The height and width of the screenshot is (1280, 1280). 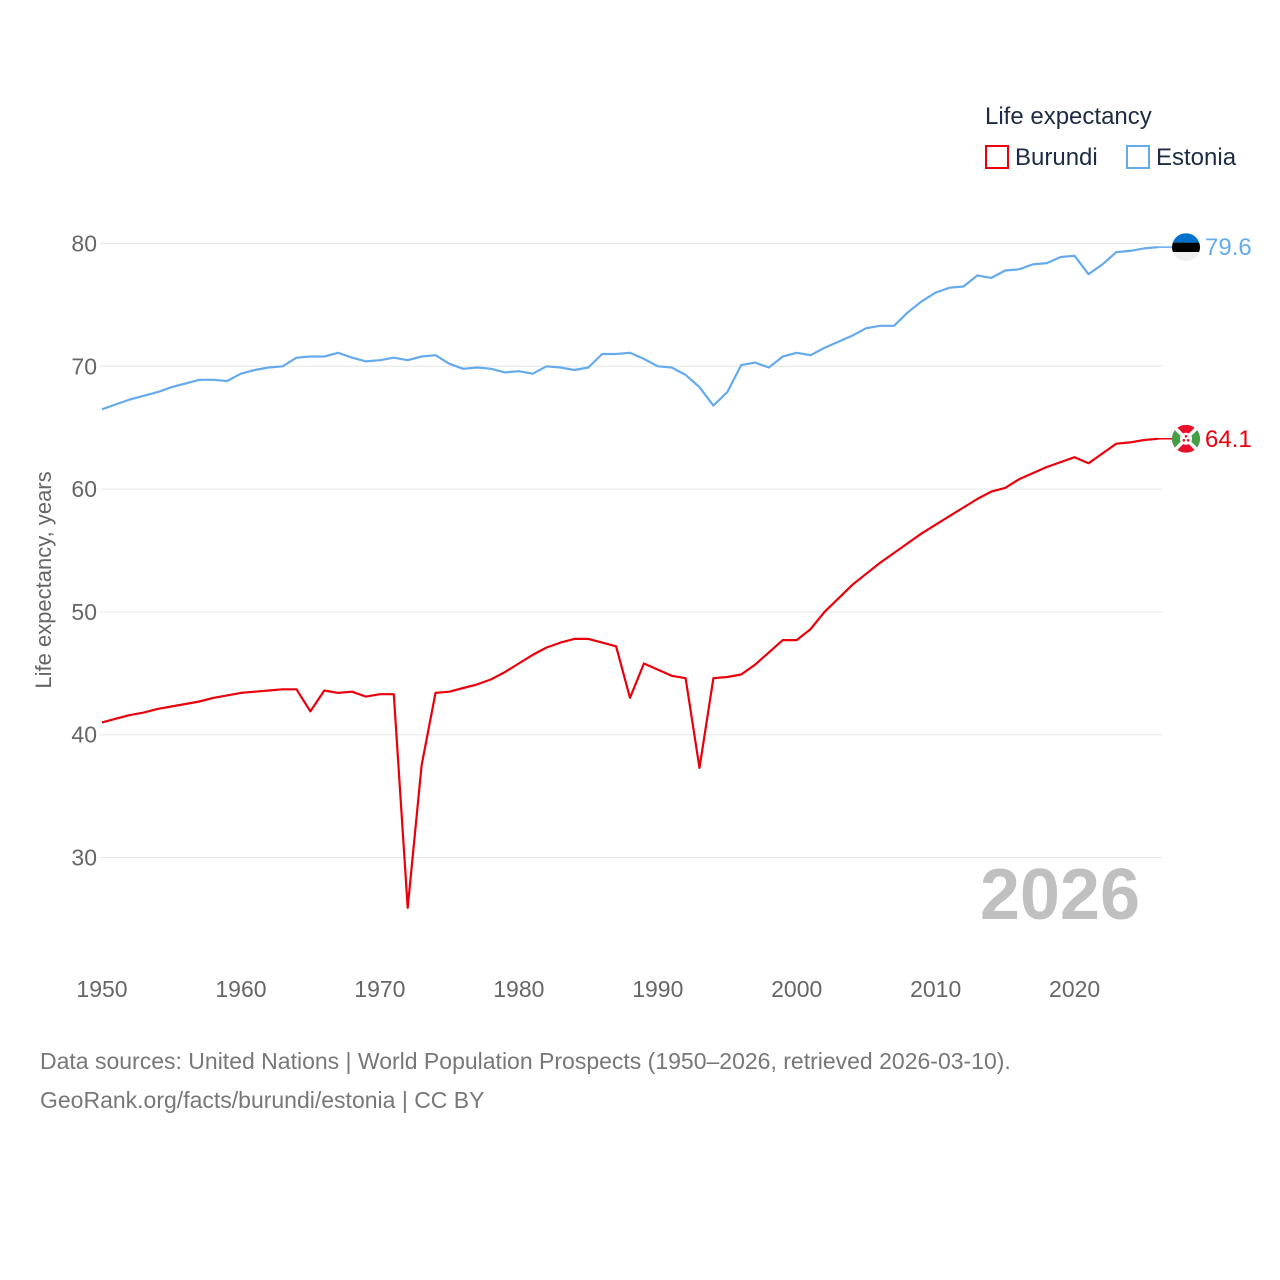 What do you see at coordinates (630, 328) in the screenshot?
I see `series-line-estonia` at bounding box center [630, 328].